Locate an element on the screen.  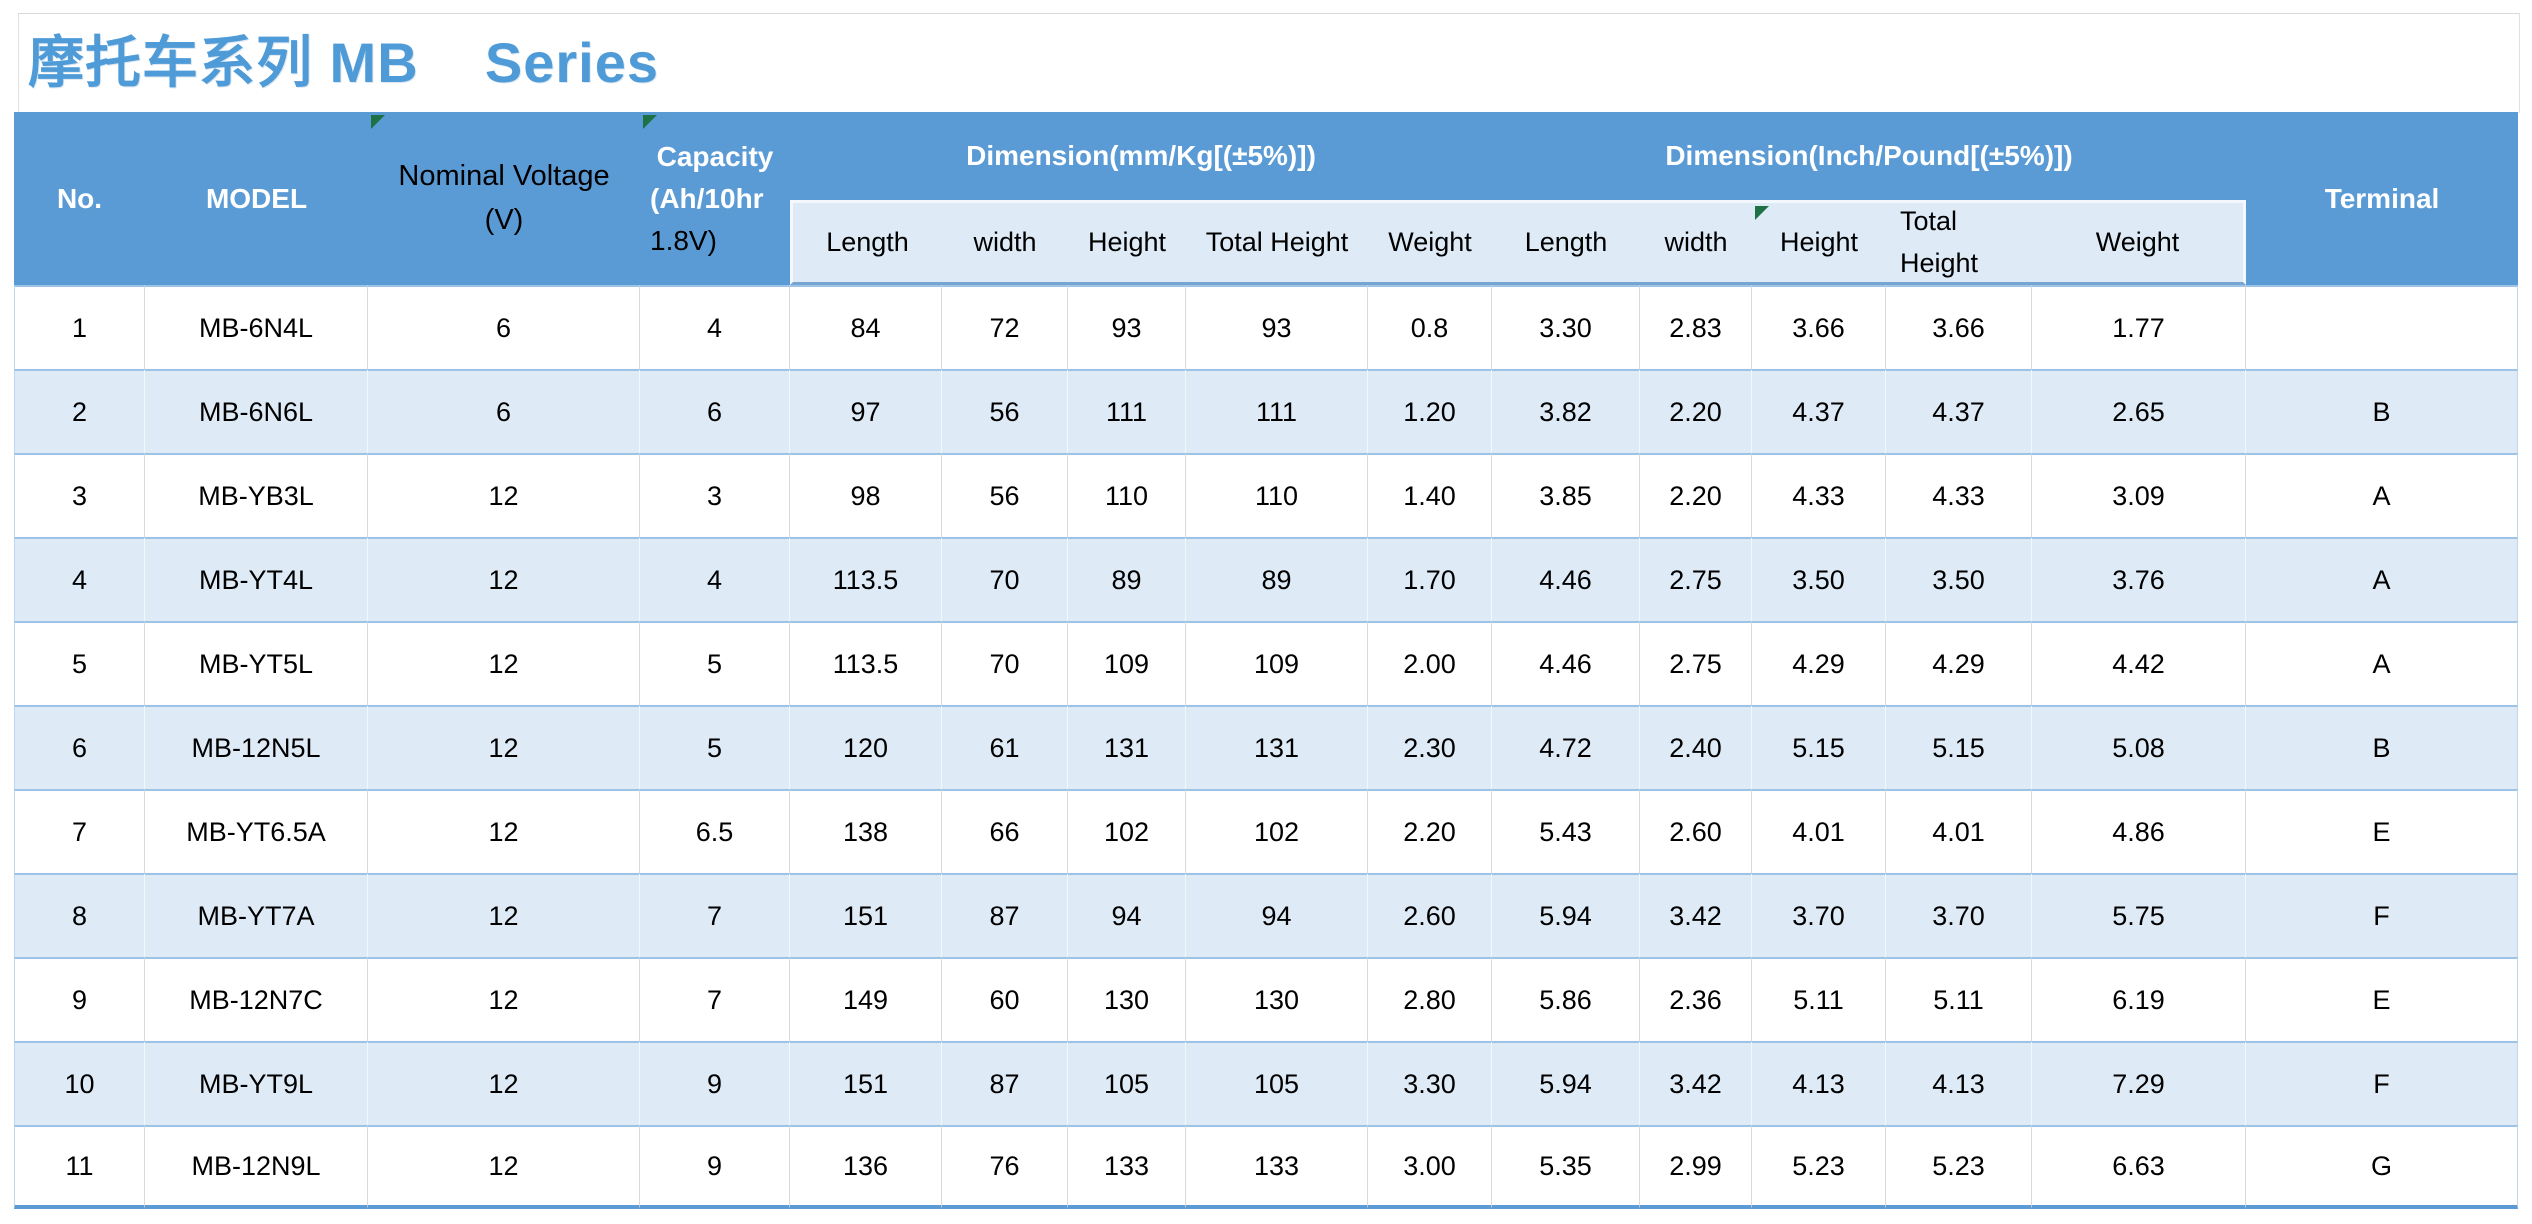
cell-total-height-inch: 4.29 is located at coordinates (1959, 663).